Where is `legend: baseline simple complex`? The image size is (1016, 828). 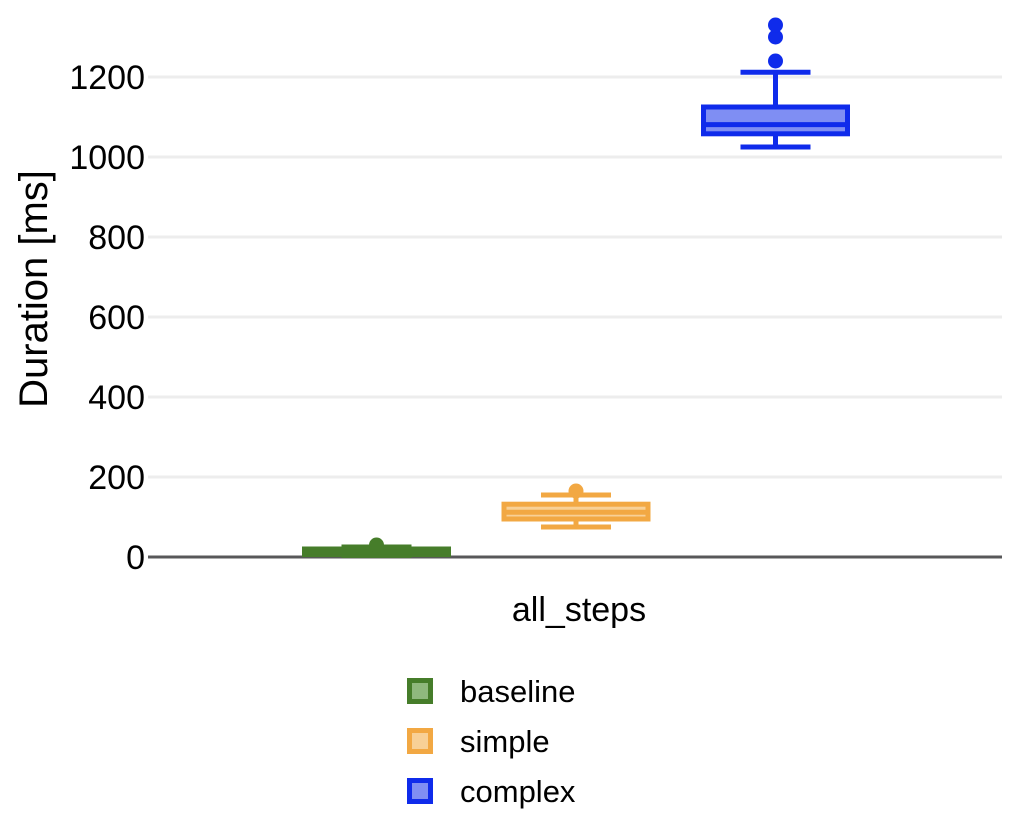 legend: baseline simple complex is located at coordinates (491, 750).